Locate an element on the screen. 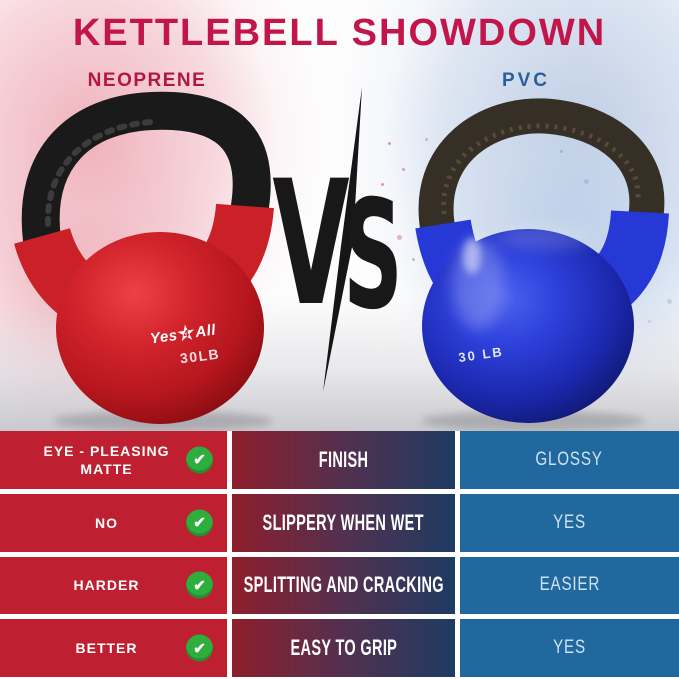 The image size is (679, 679). feature-cell: FINISH is located at coordinates (343, 460).